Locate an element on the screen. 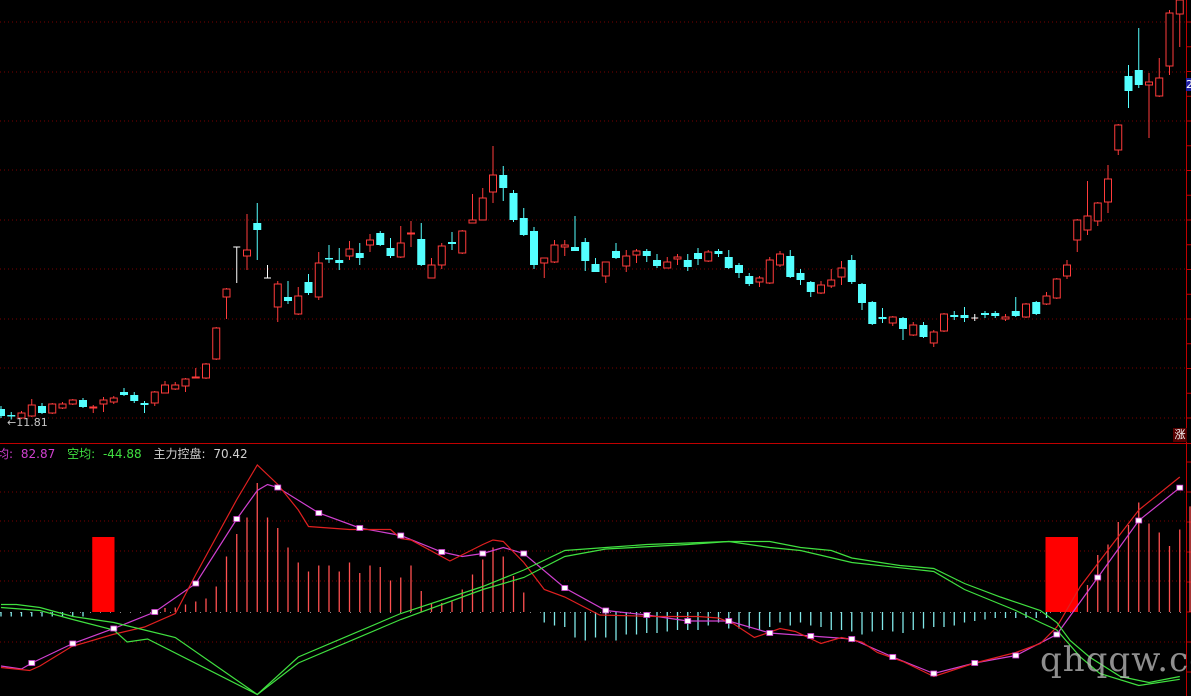  legend-avg: 均: 82.87 is located at coordinates (29, 454).